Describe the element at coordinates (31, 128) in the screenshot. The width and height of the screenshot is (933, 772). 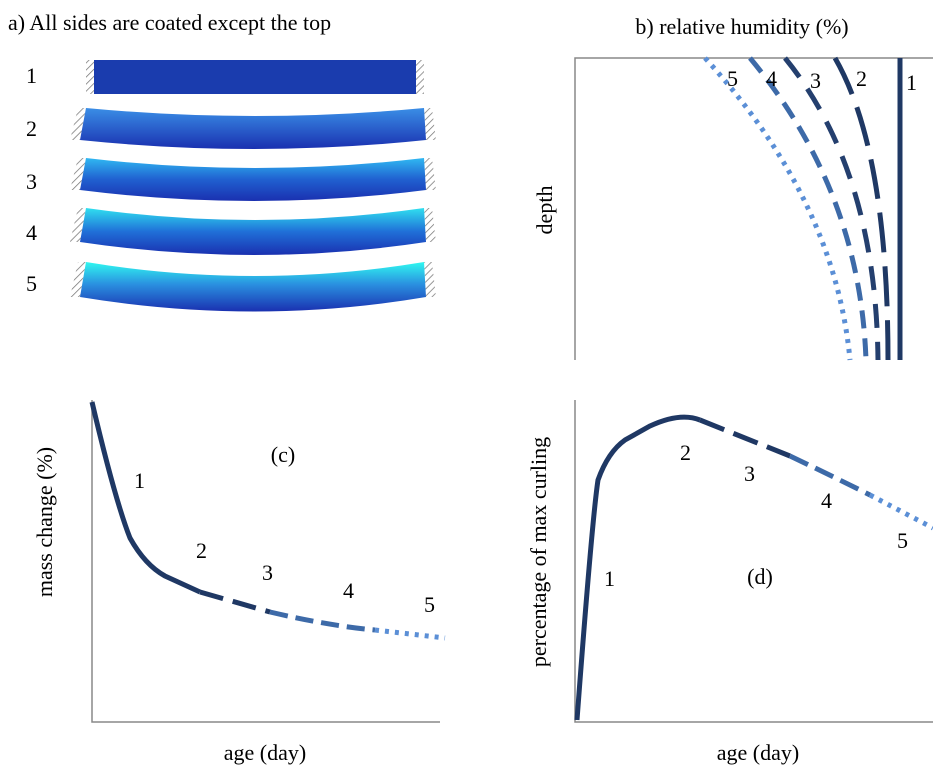
I see `stage-label: 2` at that location.